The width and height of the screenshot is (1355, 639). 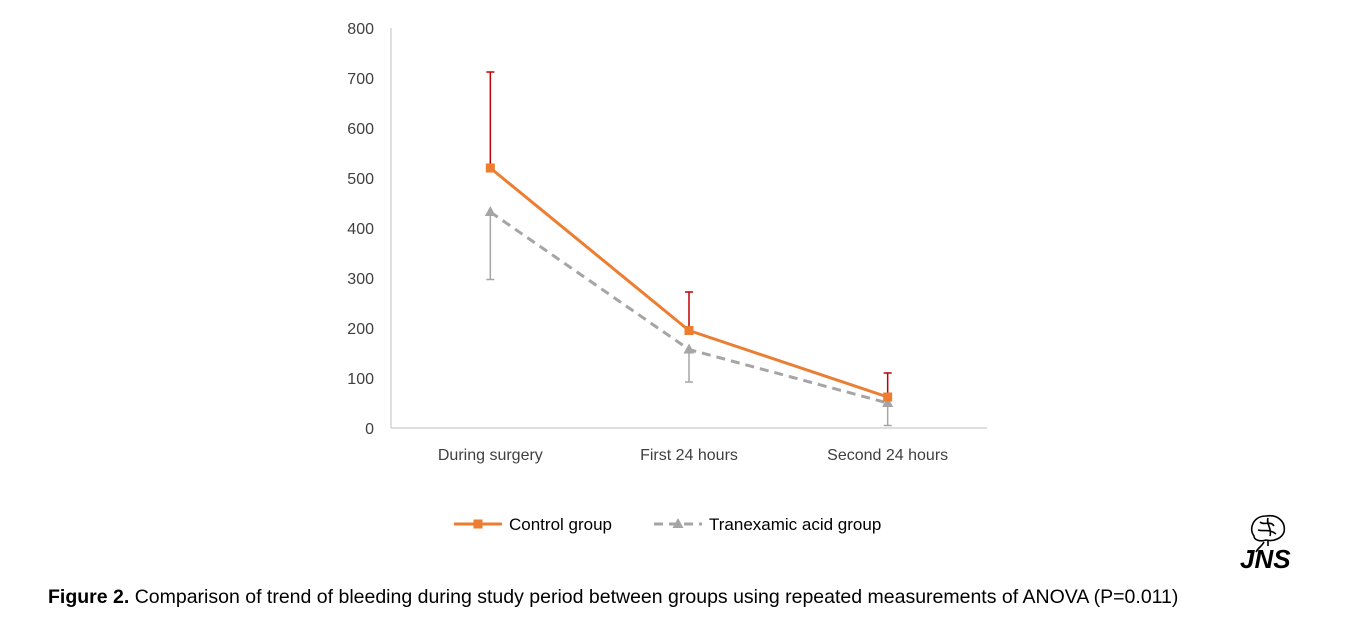 What do you see at coordinates (490, 455) in the screenshot?
I see `x-tick-label: During surgery` at bounding box center [490, 455].